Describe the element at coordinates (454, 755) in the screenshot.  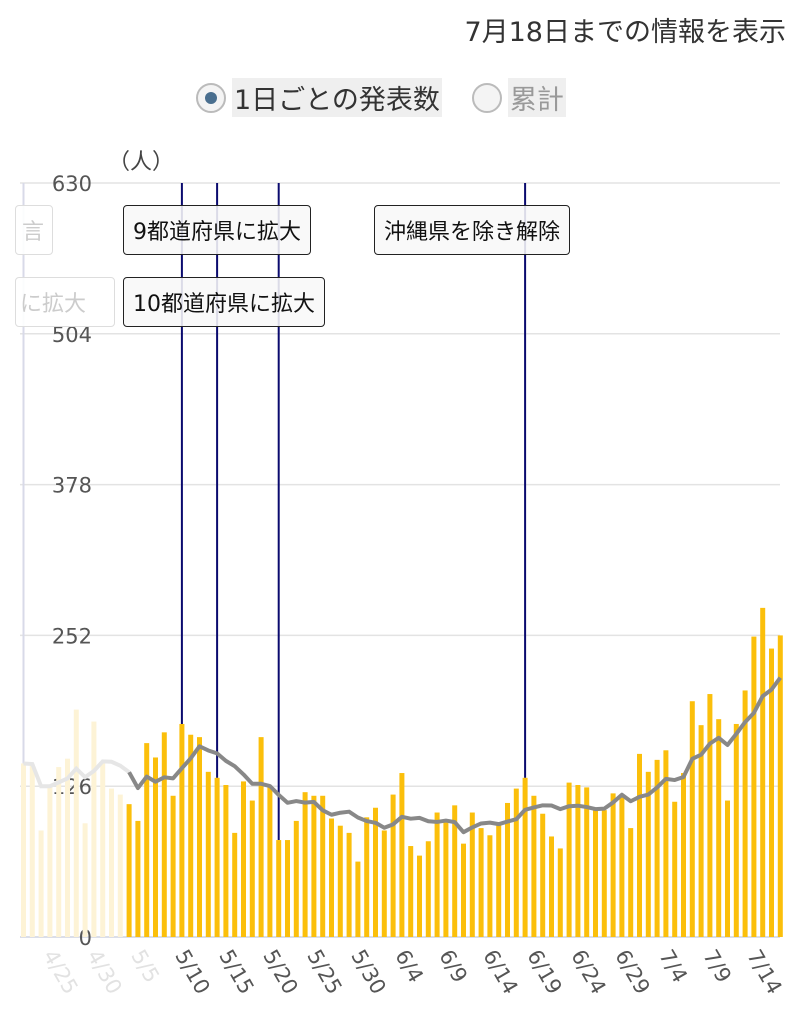
I see `moving-average-line` at that location.